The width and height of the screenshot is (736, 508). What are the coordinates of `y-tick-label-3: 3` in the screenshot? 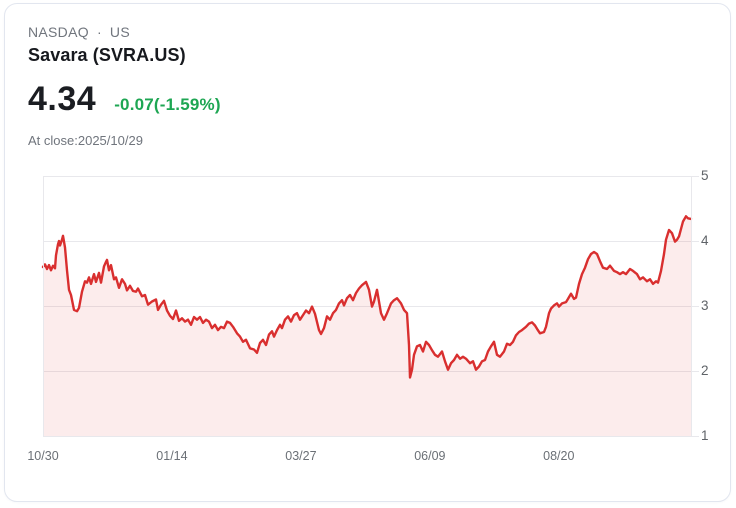 It's located at (705, 305).